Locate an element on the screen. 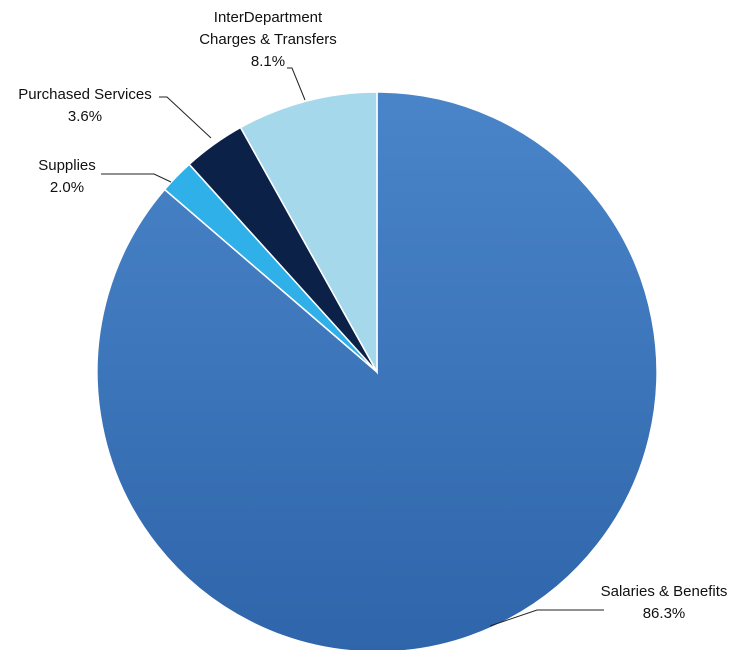 Image resolution: width=743 pixels, height=650 pixels. slice-value-label: 86.3% is located at coordinates (664, 613).